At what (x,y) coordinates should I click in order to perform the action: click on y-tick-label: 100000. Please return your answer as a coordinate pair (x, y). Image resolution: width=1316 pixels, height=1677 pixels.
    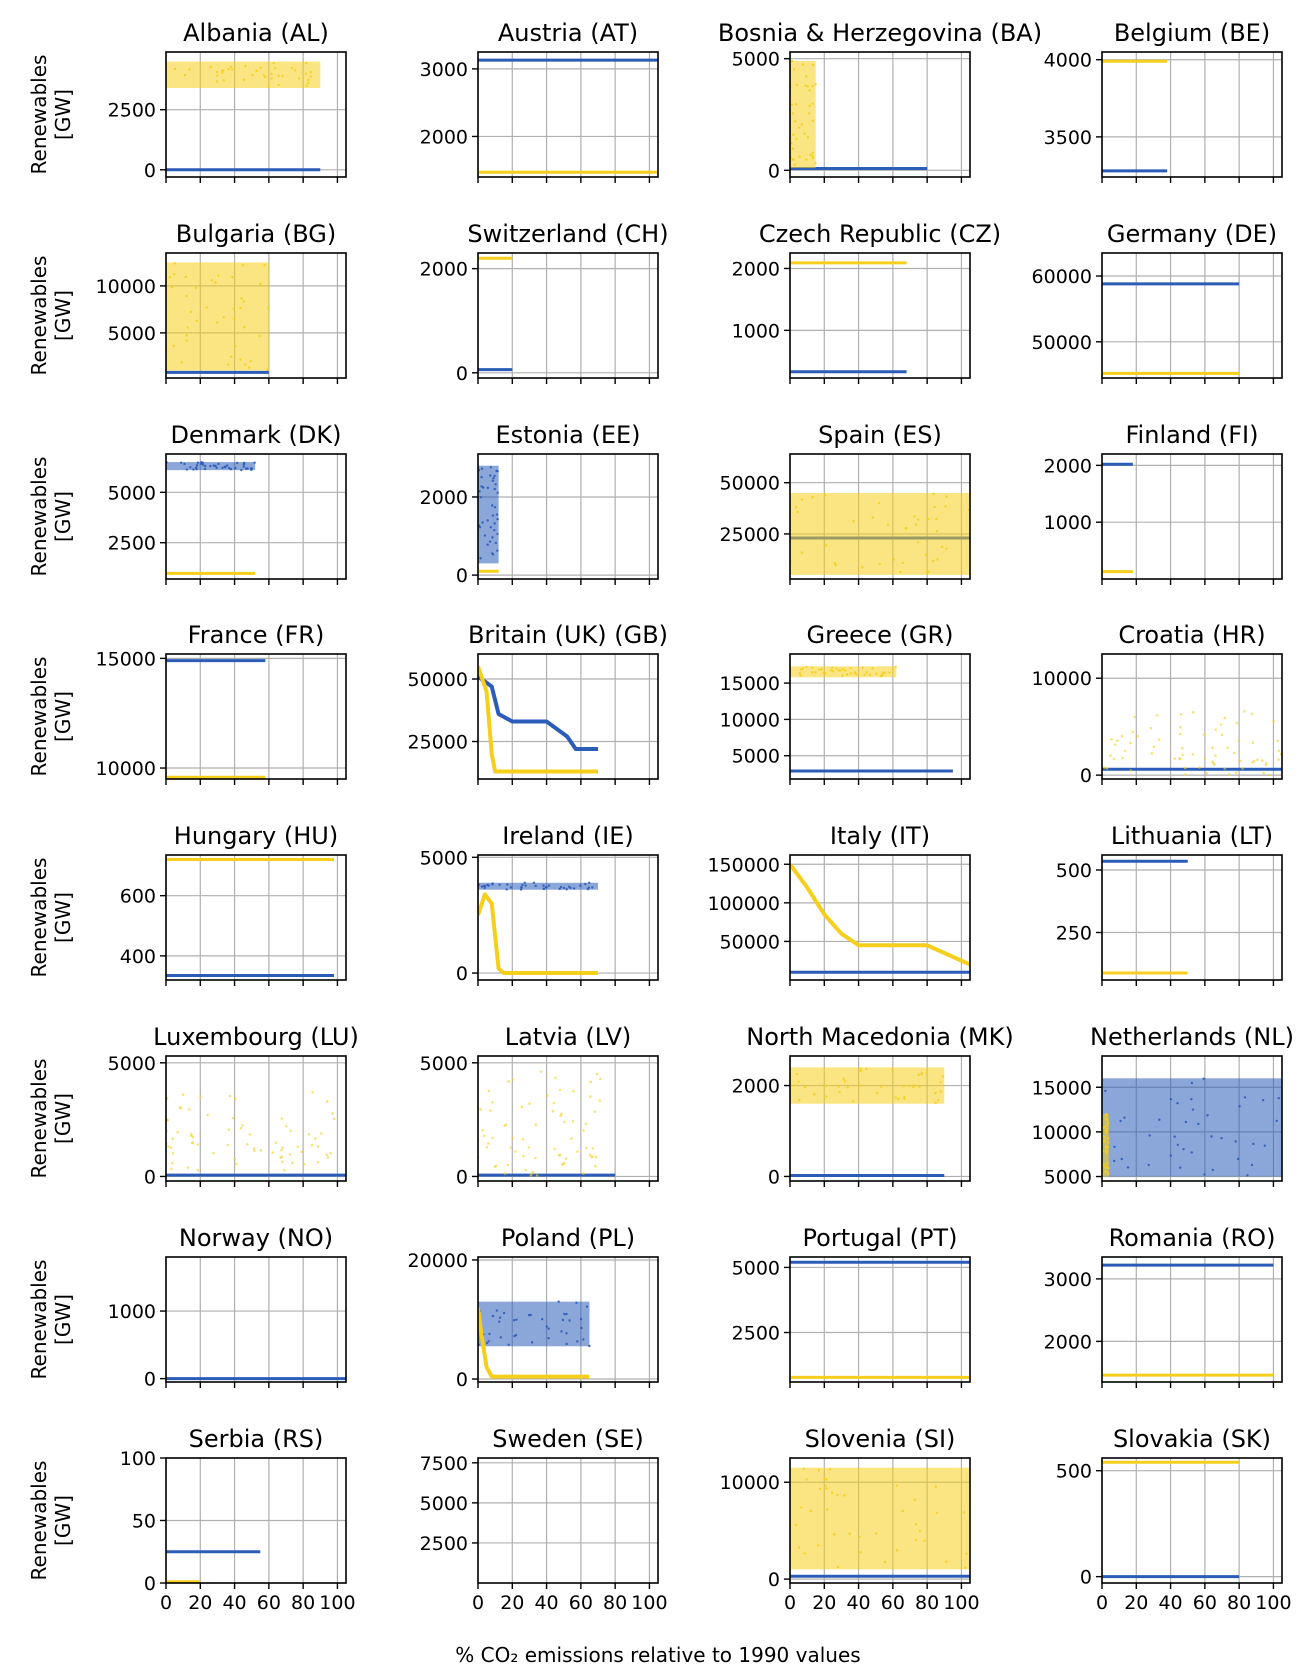
    Looking at the image, I should click on (743, 904).